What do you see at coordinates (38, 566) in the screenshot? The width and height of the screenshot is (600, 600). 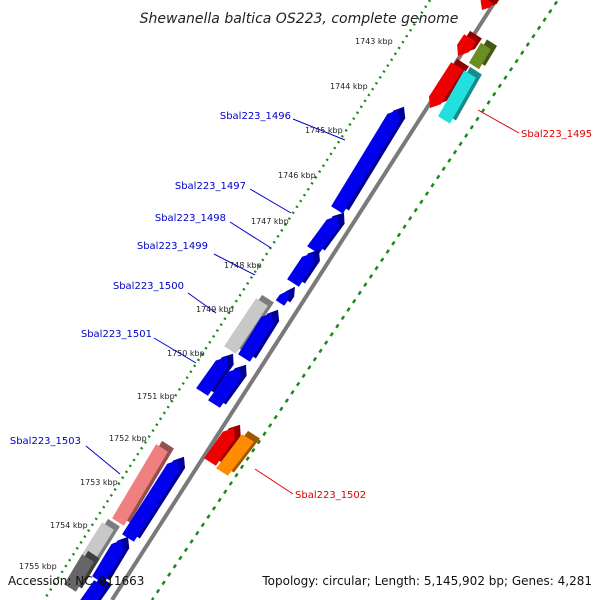 I see `ruler-tick-label: 1755 kbp` at bounding box center [38, 566].